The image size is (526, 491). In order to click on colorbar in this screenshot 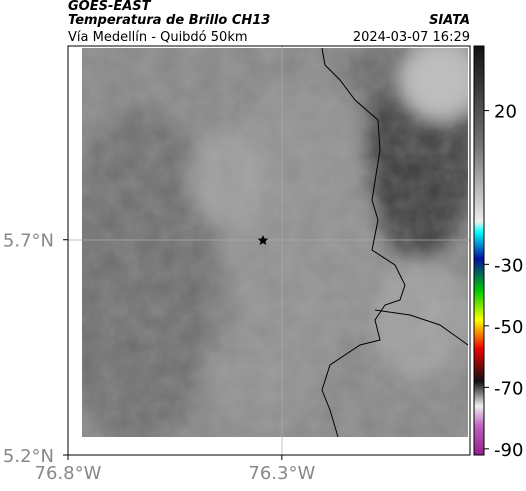, I will do `click(479, 250)`.